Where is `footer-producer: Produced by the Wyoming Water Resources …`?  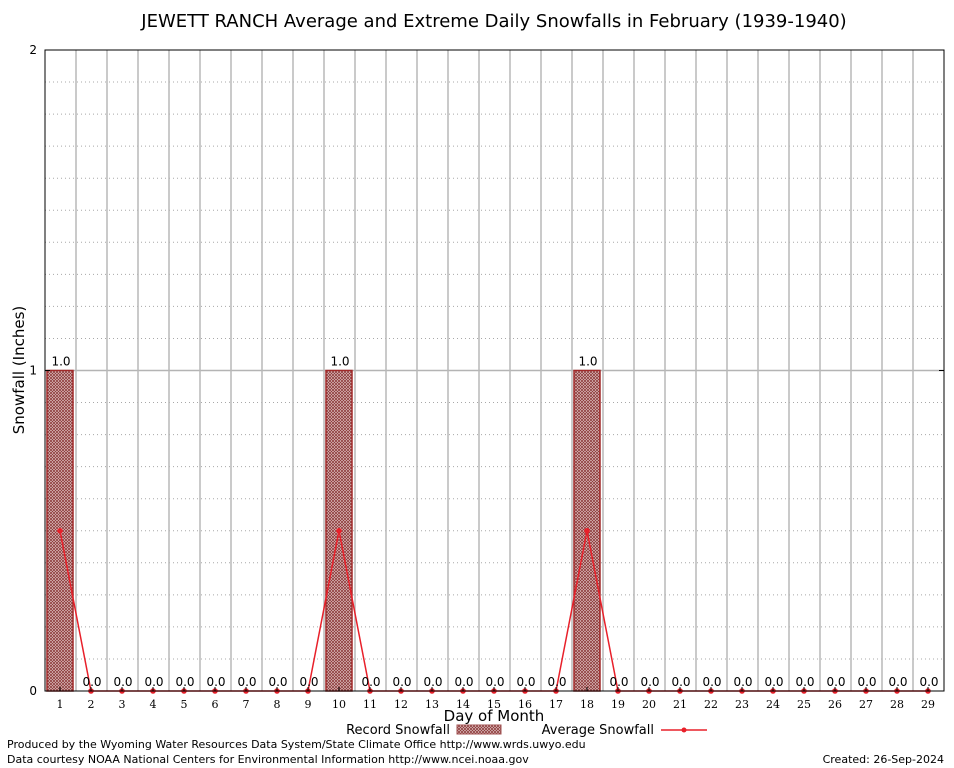
footer-producer: Produced by the Wyoming Water Resources … is located at coordinates (296, 744).